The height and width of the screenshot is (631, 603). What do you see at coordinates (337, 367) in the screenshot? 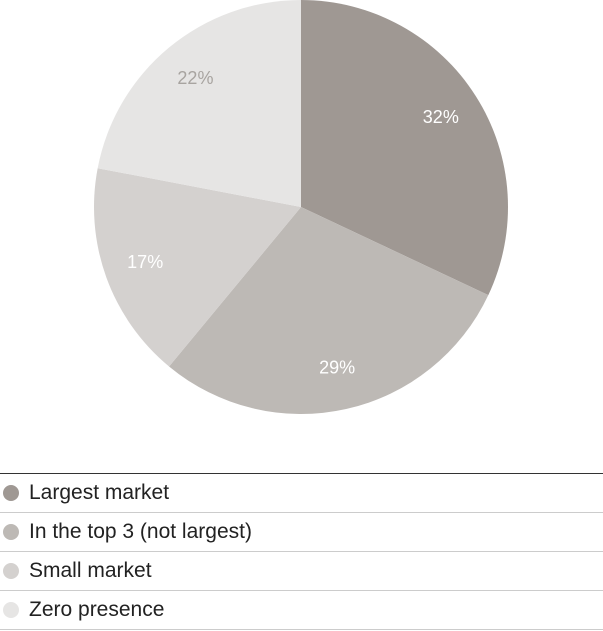
I see `slice-label: 29%` at bounding box center [337, 367].